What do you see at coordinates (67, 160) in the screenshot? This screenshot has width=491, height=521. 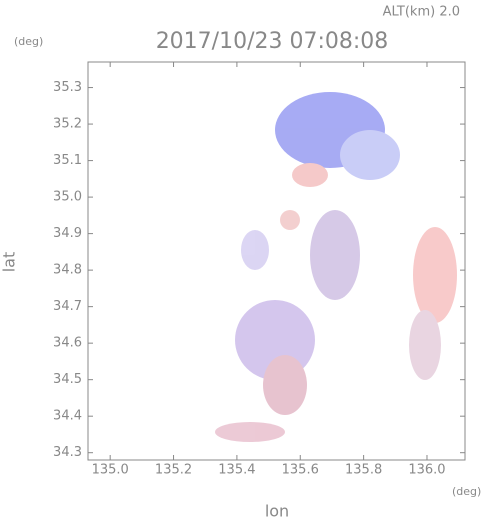 I see `y-tick-label: 35.1` at bounding box center [67, 160].